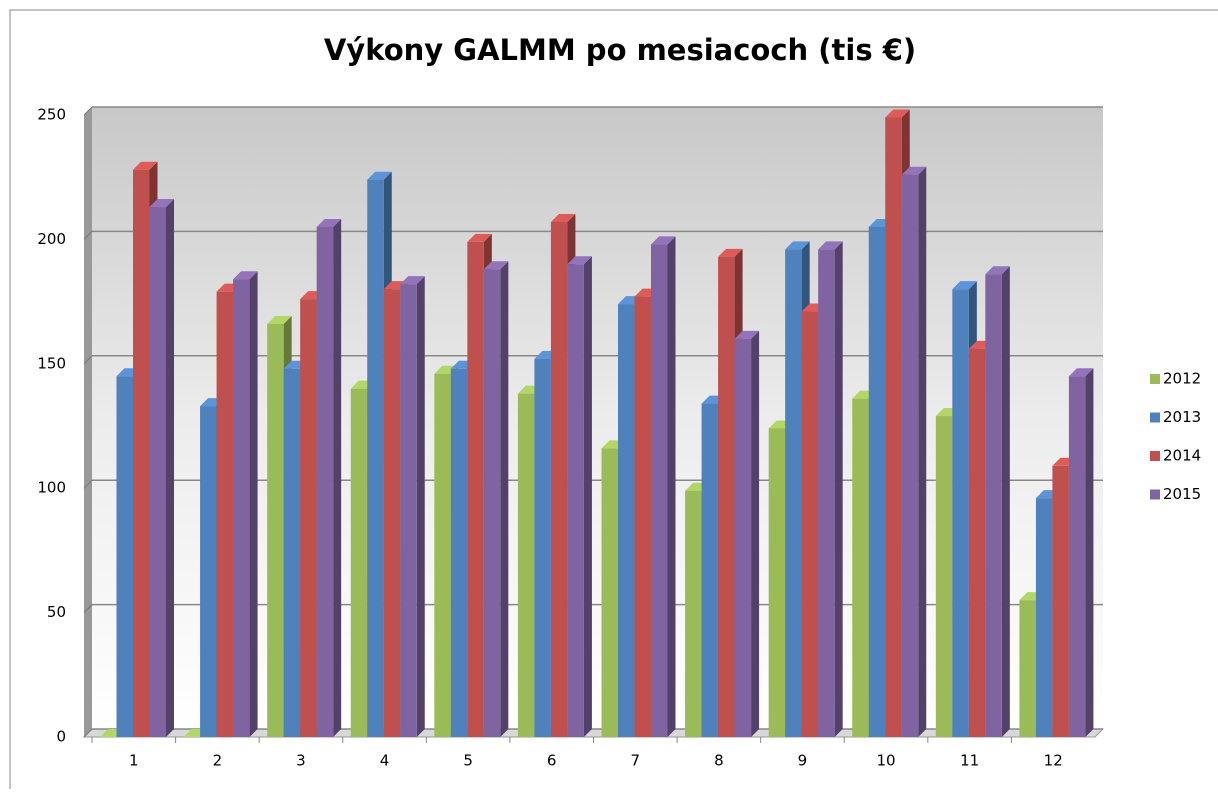 The image size is (1218, 793). Describe the element at coordinates (301, 761) in the screenshot. I see `x-tick-label: 3` at that location.